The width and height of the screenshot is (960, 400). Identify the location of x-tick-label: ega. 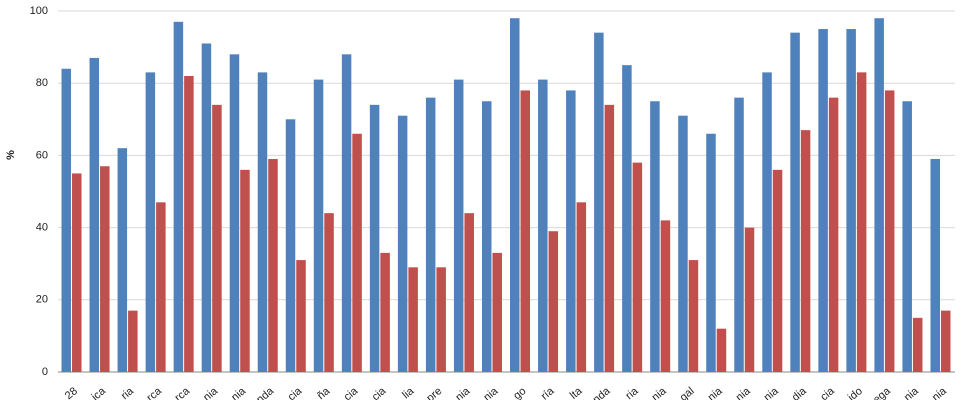
(882, 392).